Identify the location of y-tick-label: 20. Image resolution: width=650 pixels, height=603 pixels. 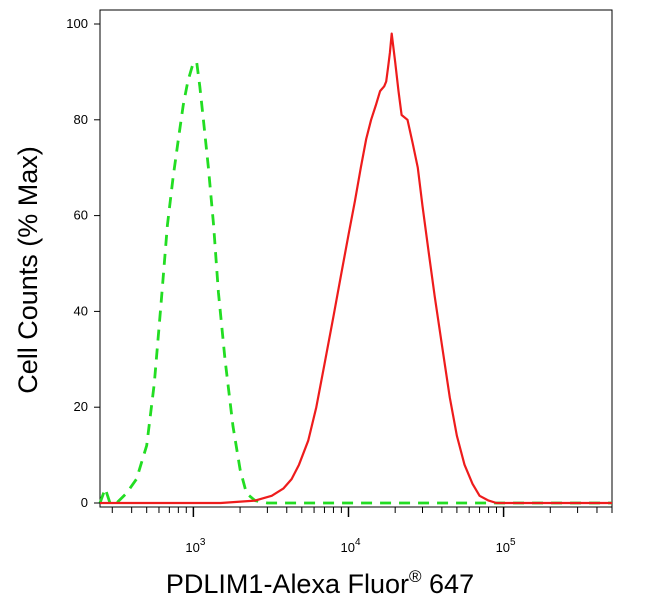
(81, 406).